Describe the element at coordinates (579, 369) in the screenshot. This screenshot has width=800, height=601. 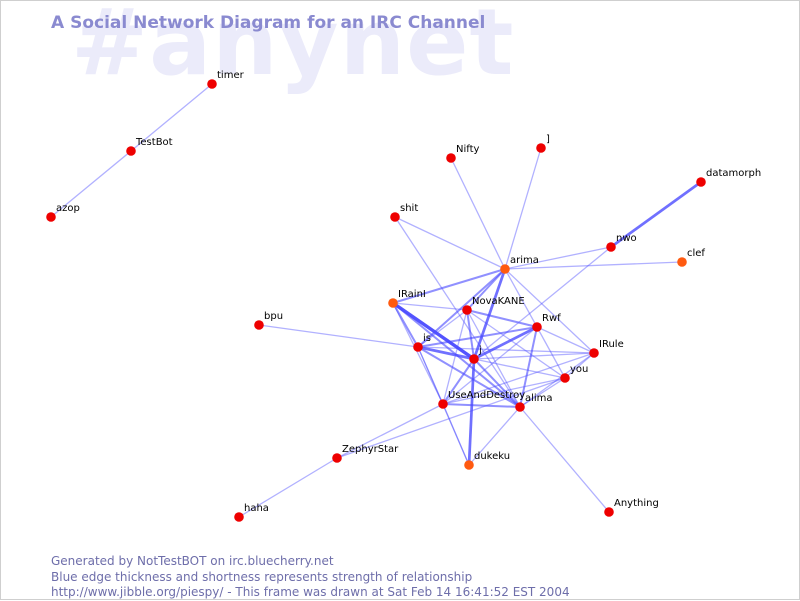
I see `node-label-you: you` at that location.